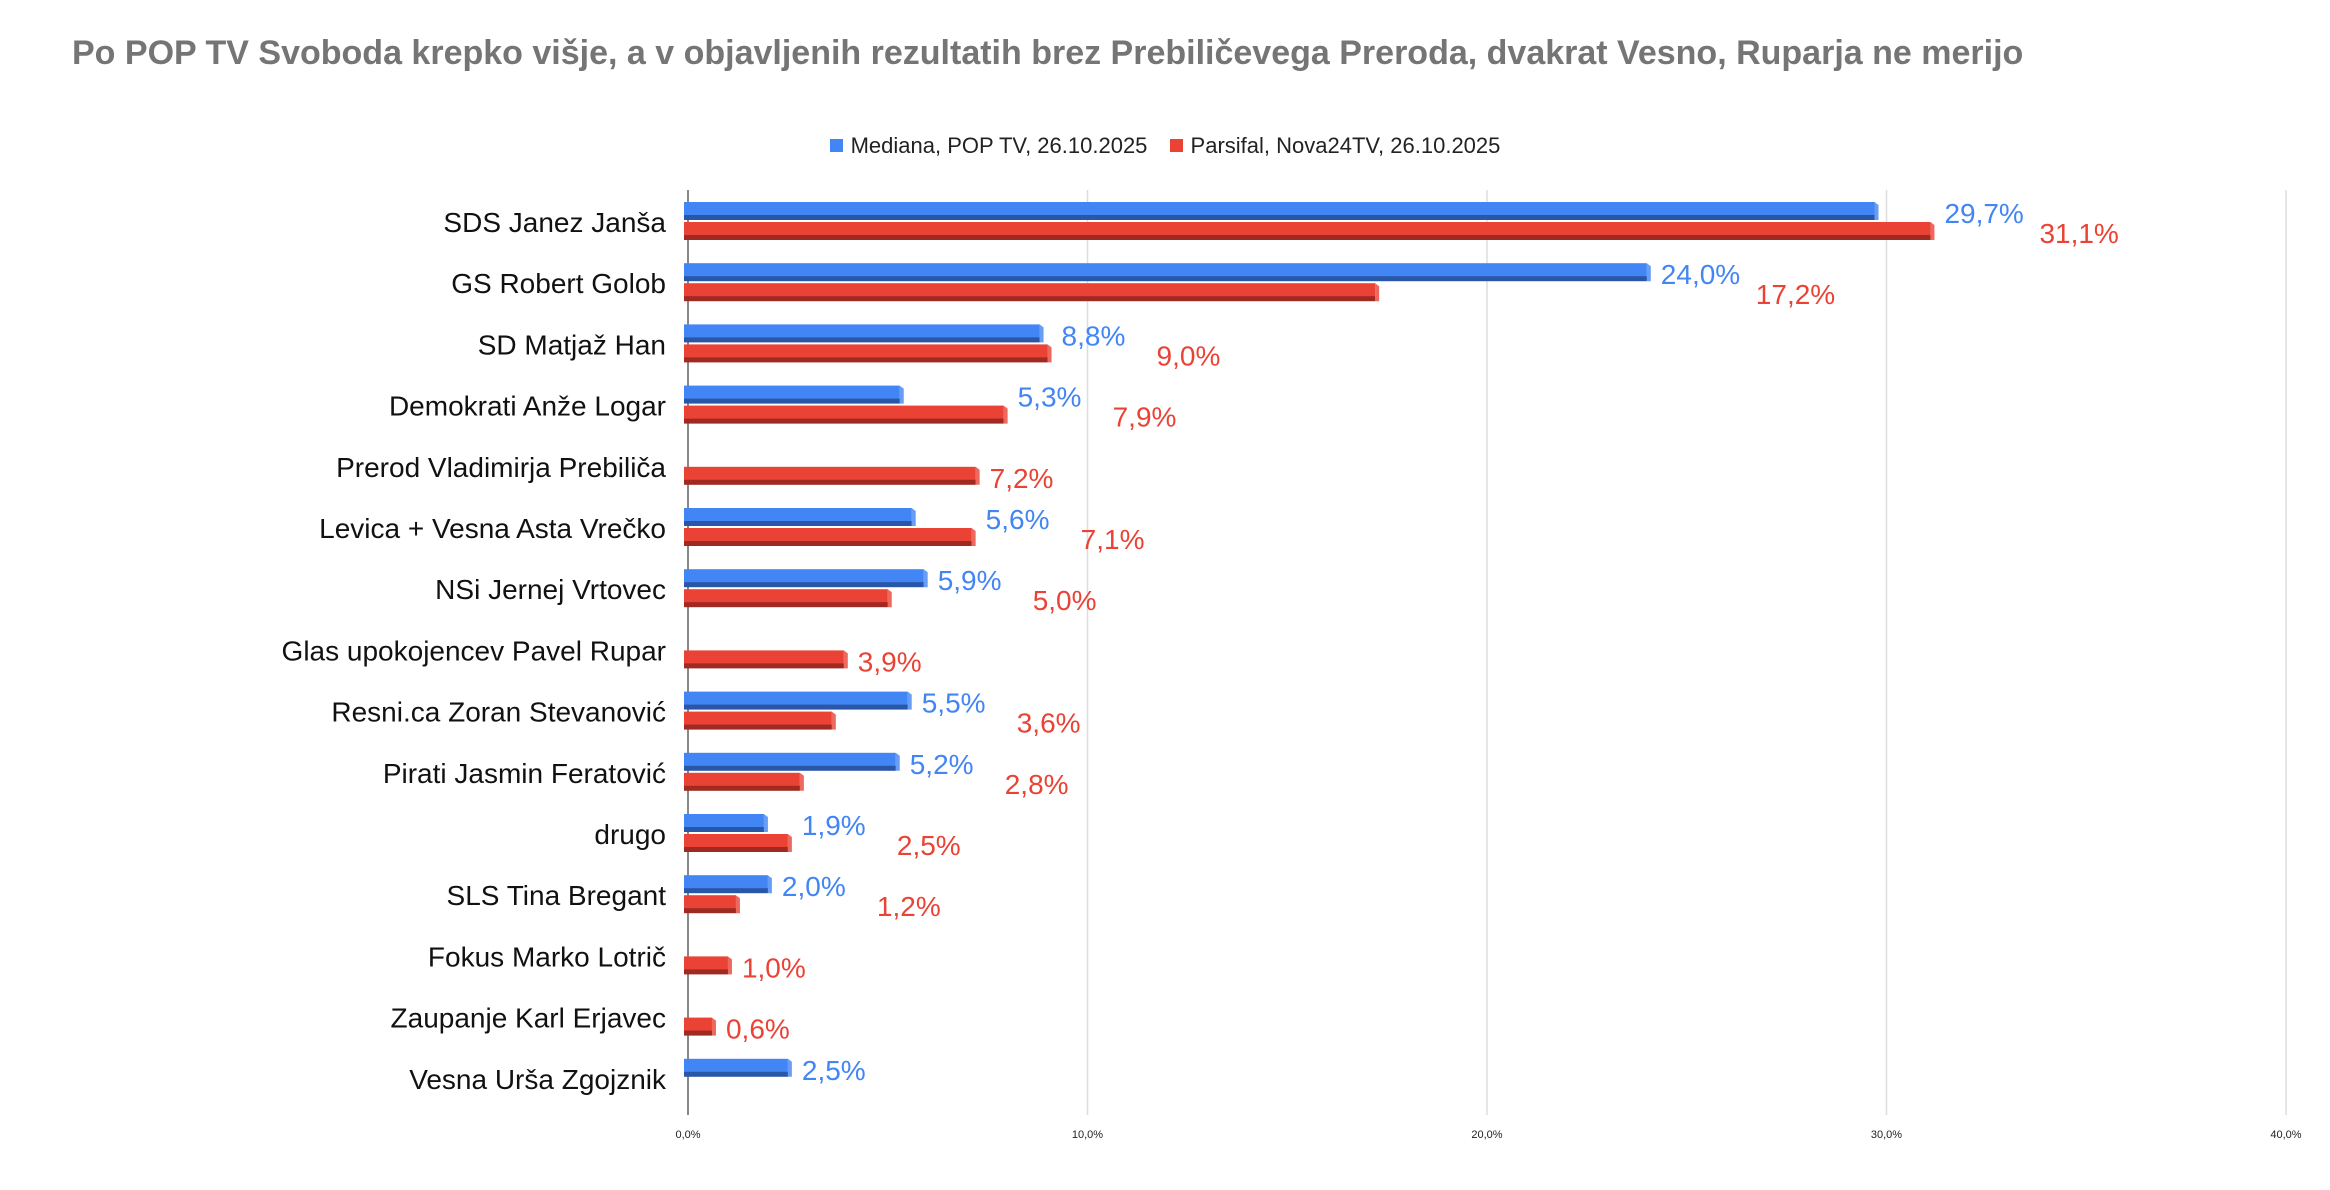 The image size is (2330, 1190). I want to click on category-label: Fokus Marko Lotrič, so click(547, 956).